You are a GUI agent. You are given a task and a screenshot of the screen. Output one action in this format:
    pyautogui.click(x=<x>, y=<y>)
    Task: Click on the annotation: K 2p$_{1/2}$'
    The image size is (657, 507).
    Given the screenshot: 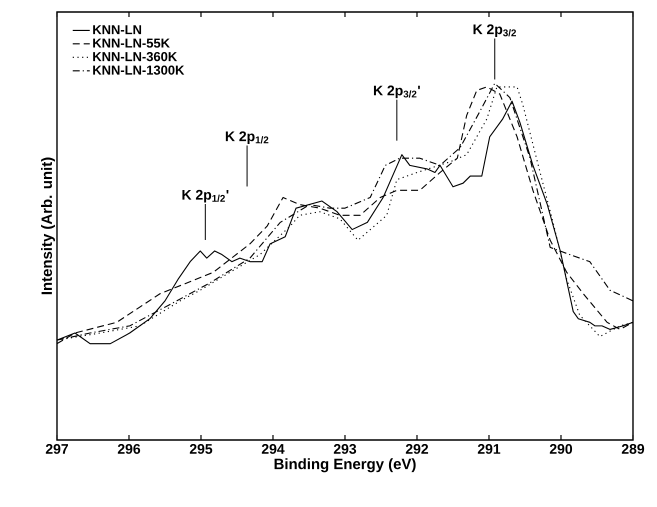 What is the action you would take?
    pyautogui.click(x=205, y=196)
    